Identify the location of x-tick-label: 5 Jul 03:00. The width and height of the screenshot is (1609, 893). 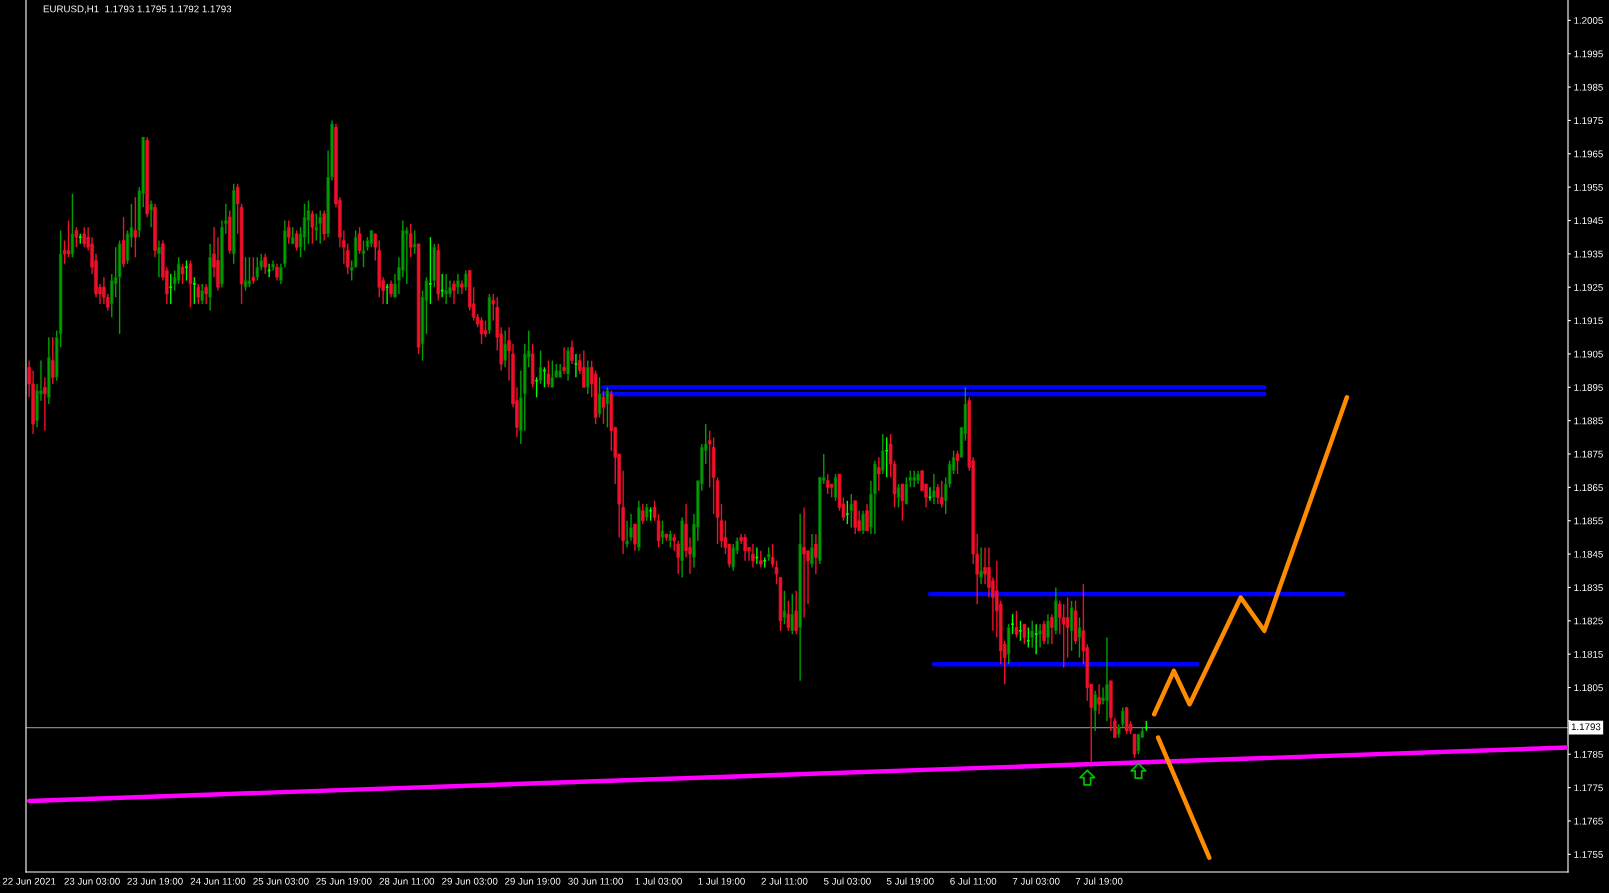
(847, 881).